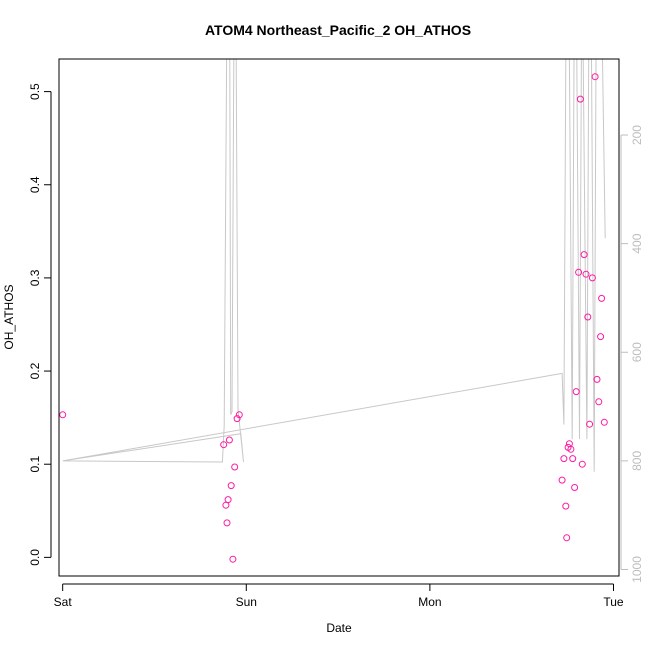  I want to click on y-tick-label: 0.4, so click(35, 184).